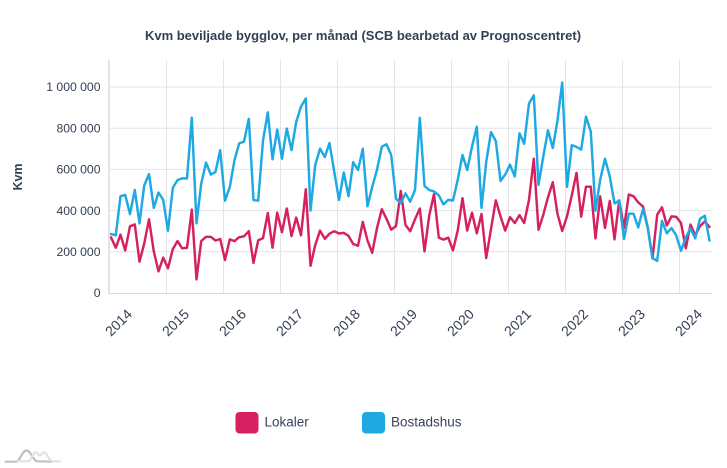 This screenshot has height=468, width=727. What do you see at coordinates (78, 211) in the screenshot?
I see `svg-text: 400 000` at bounding box center [78, 211].